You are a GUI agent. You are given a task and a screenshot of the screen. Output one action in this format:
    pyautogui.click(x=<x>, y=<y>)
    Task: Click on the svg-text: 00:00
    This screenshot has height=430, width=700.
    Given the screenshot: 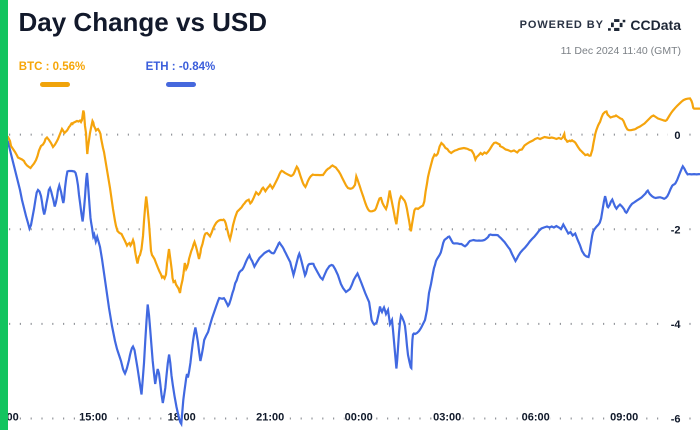 What is the action you would take?
    pyautogui.click(x=359, y=418)
    